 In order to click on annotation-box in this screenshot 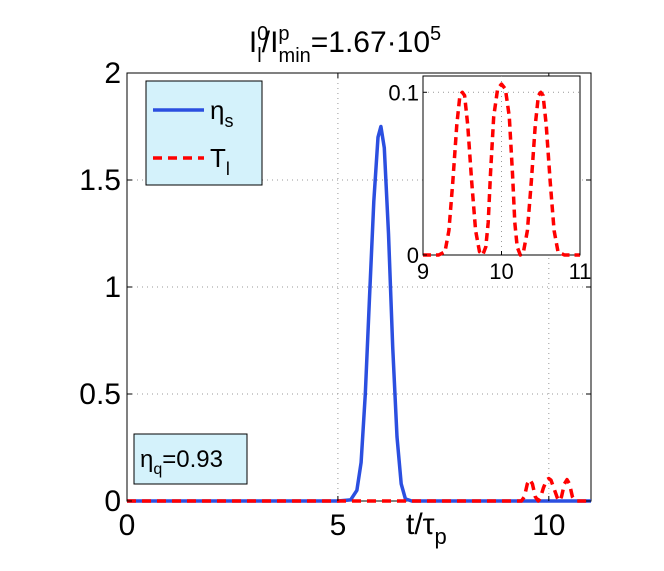, I will do `click(190, 459)`.